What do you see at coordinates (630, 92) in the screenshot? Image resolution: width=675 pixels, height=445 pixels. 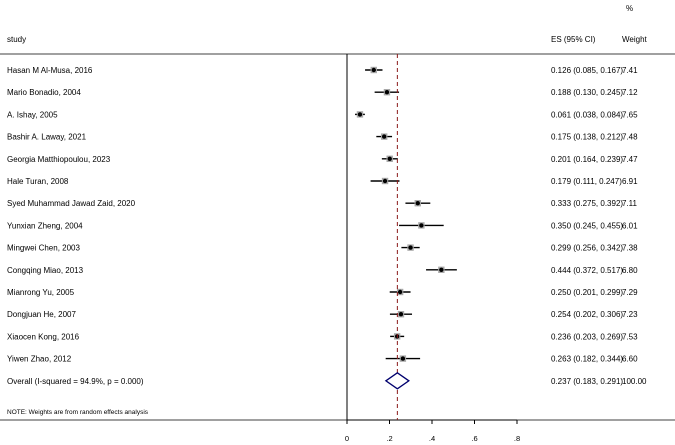 I see `weight-label: 7.12` at bounding box center [630, 92].